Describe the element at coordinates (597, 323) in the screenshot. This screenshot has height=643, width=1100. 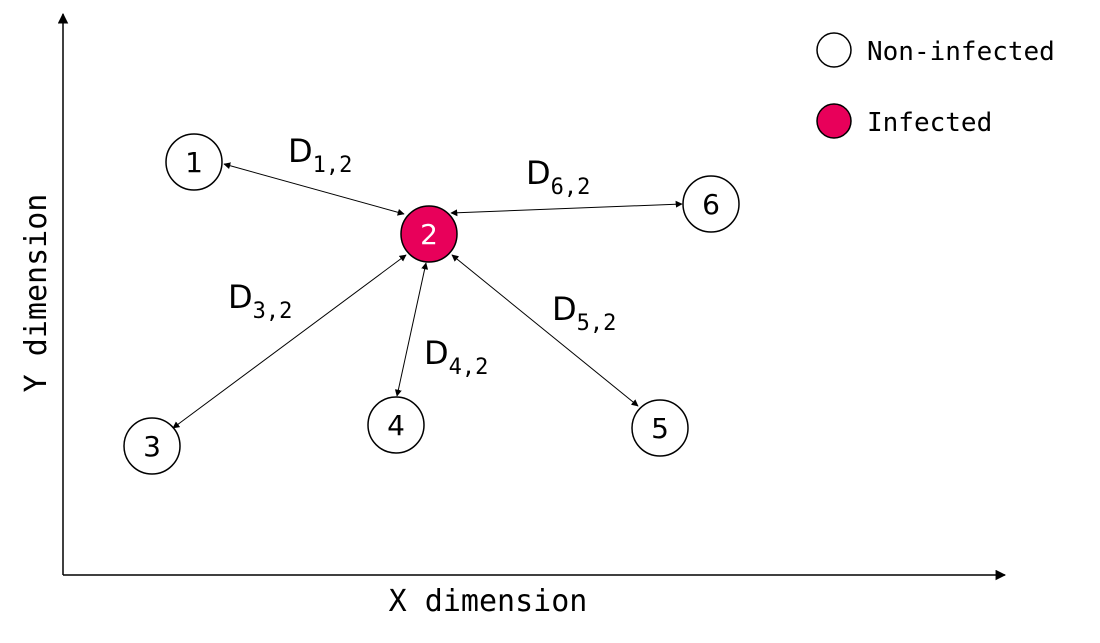
I see `edge-label-sub: 5,2` at that location.